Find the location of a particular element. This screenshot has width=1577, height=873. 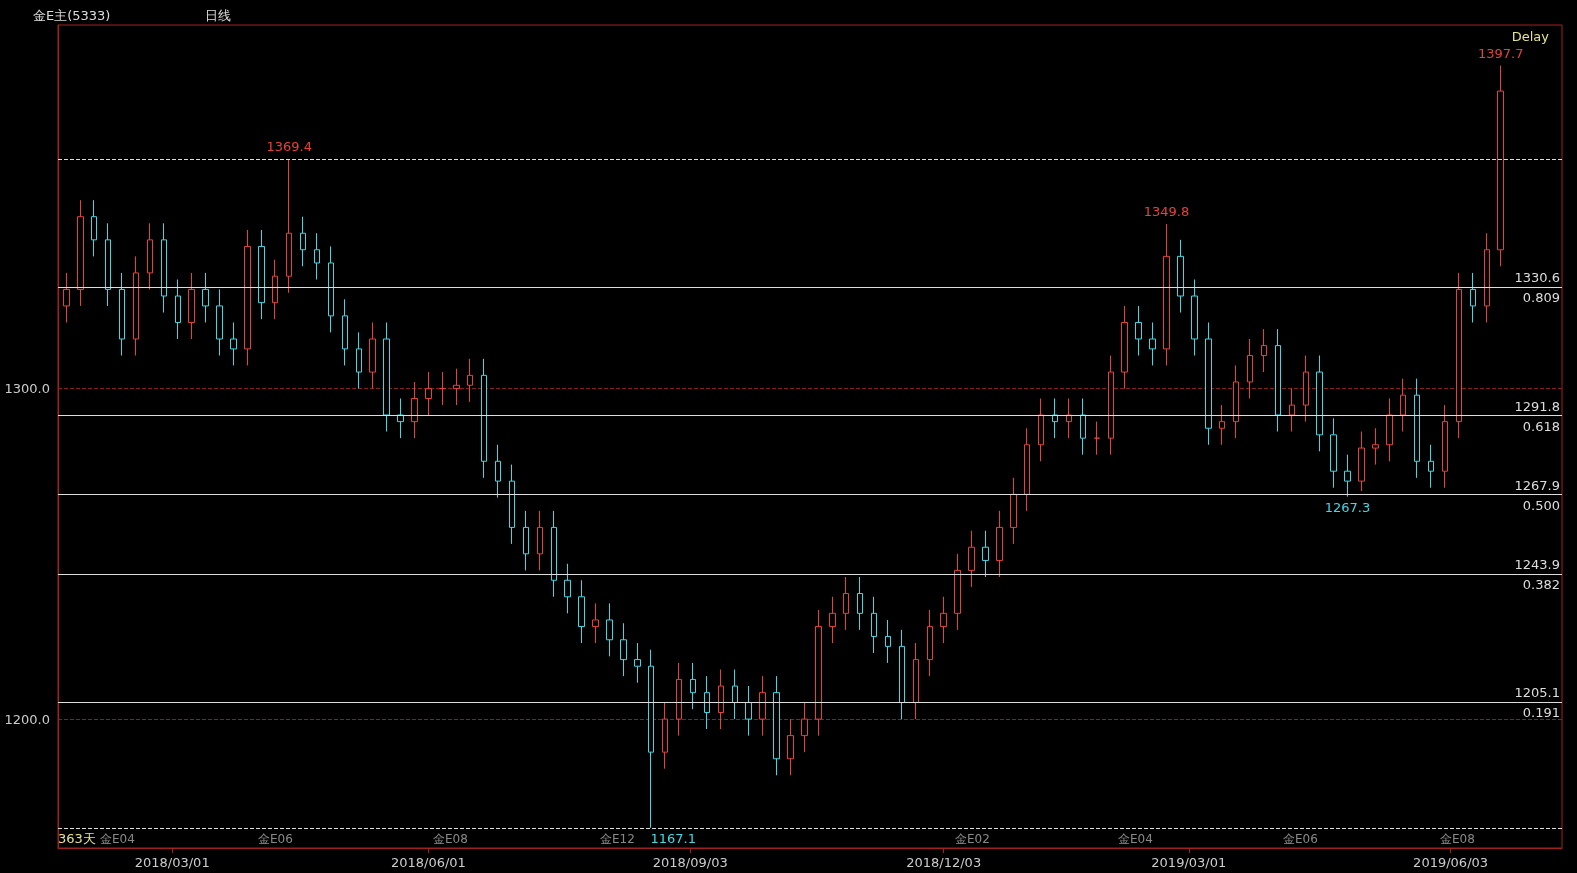

x-tick-label: 2018/06/01 is located at coordinates (428, 862).